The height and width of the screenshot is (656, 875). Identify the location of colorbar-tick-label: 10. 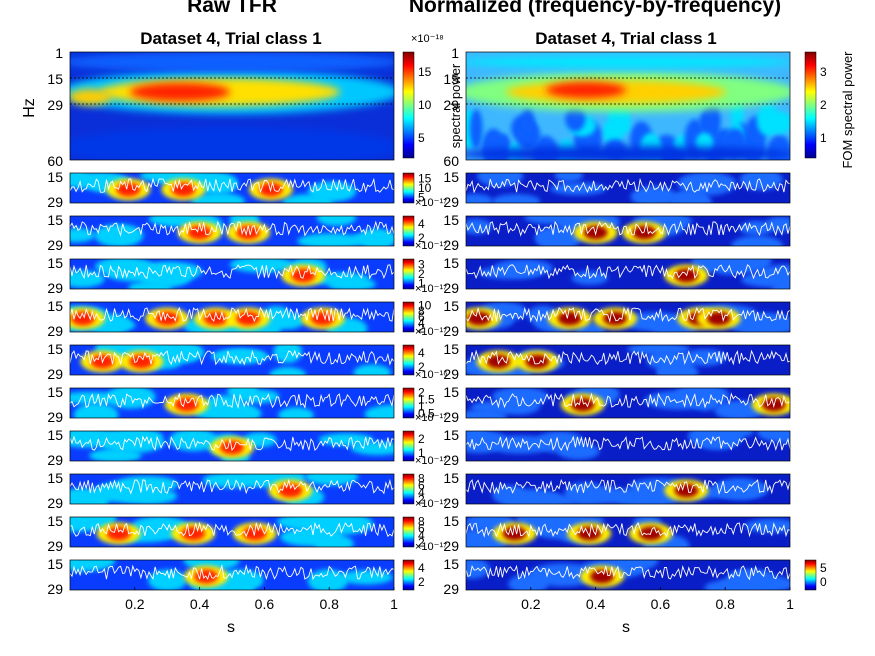
(425, 105).